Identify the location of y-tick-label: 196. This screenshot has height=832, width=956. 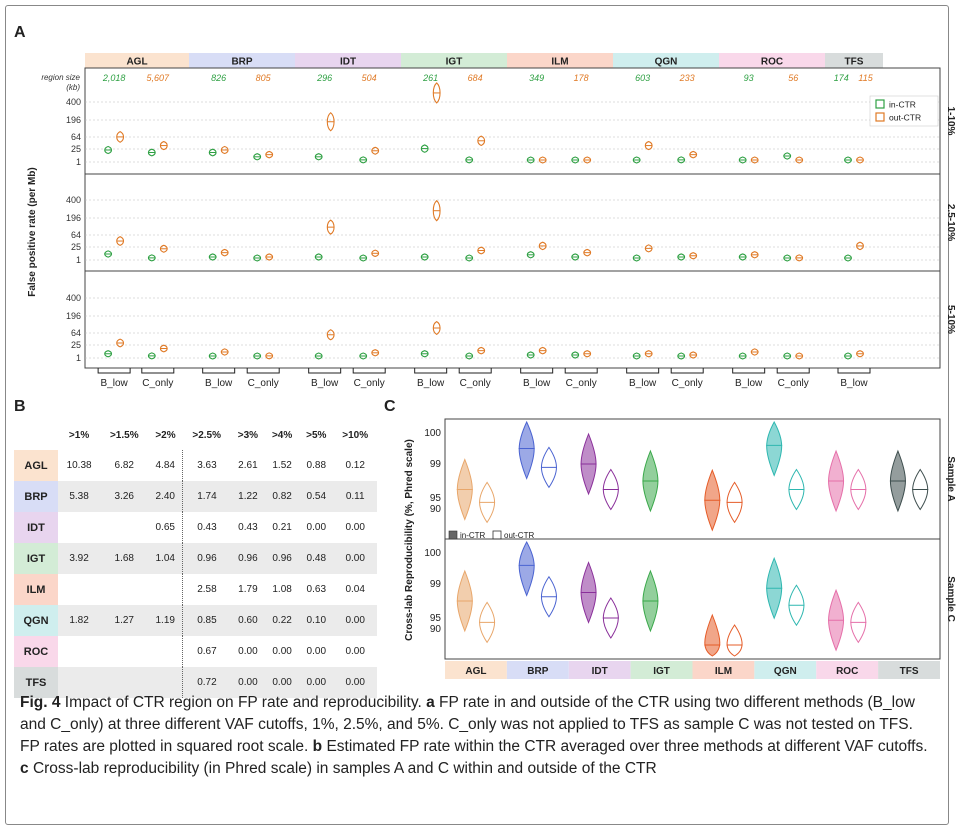
(73, 218).